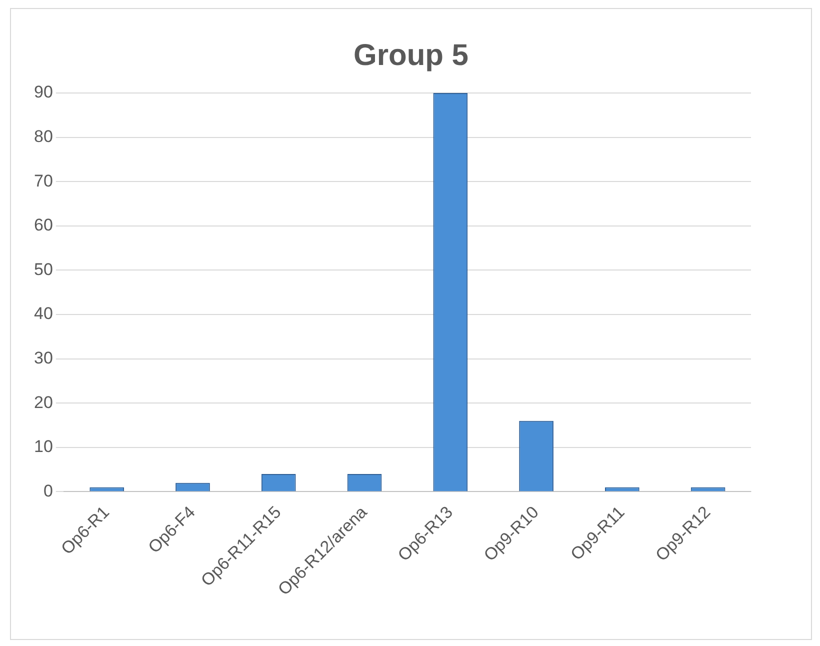 The height and width of the screenshot is (646, 820). What do you see at coordinates (43, 269) in the screenshot?
I see `y-tick-label: 50` at bounding box center [43, 269].